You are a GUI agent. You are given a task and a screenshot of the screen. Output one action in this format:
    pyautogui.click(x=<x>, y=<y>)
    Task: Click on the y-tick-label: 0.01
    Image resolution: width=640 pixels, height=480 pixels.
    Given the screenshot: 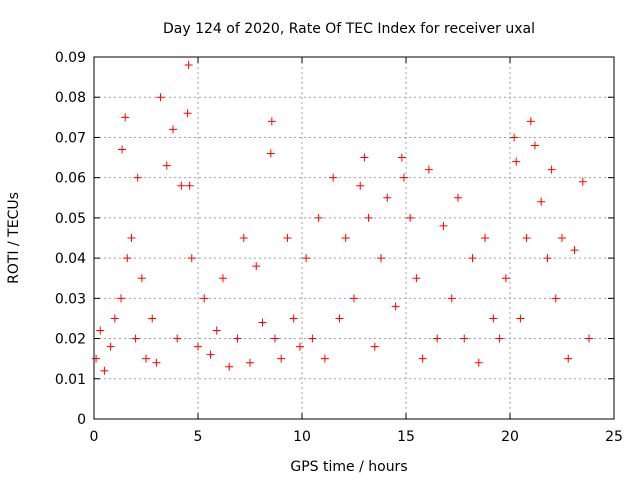 What is the action you would take?
    pyautogui.click(x=70, y=380)
    